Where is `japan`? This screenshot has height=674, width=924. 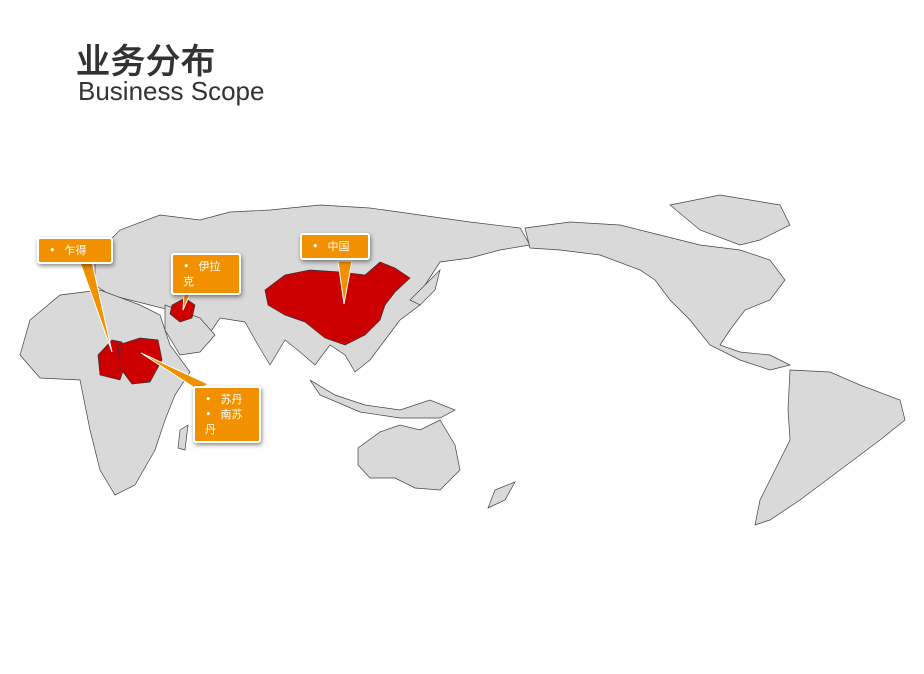 japan is located at coordinates (425, 287).